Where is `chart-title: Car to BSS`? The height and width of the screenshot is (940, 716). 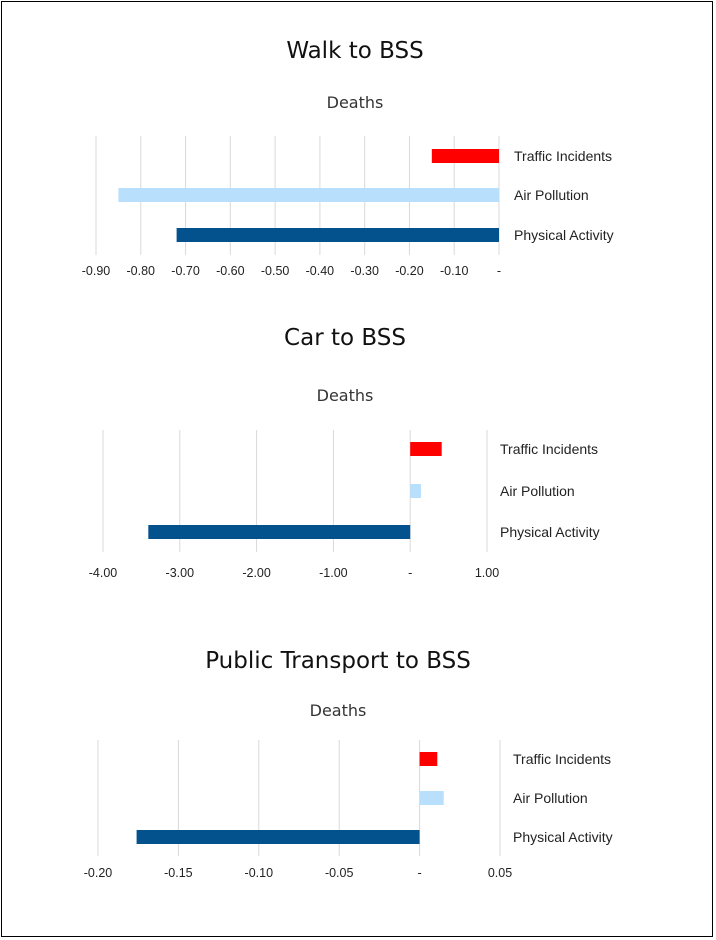
chart-title: Car to BSS is located at coordinates (345, 338).